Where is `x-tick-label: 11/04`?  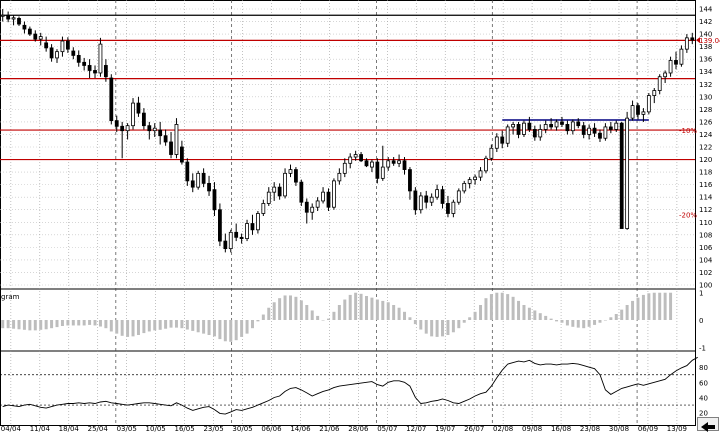 x-tick-label: 11/04 is located at coordinates (40, 429).